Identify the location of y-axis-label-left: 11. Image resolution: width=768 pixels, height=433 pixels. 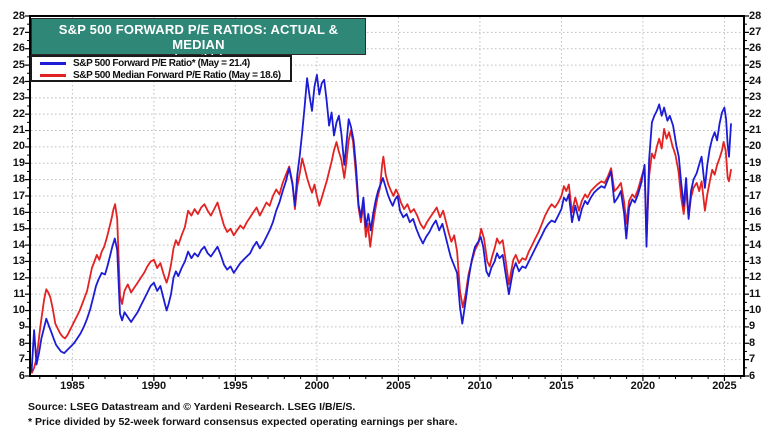
(19, 293).